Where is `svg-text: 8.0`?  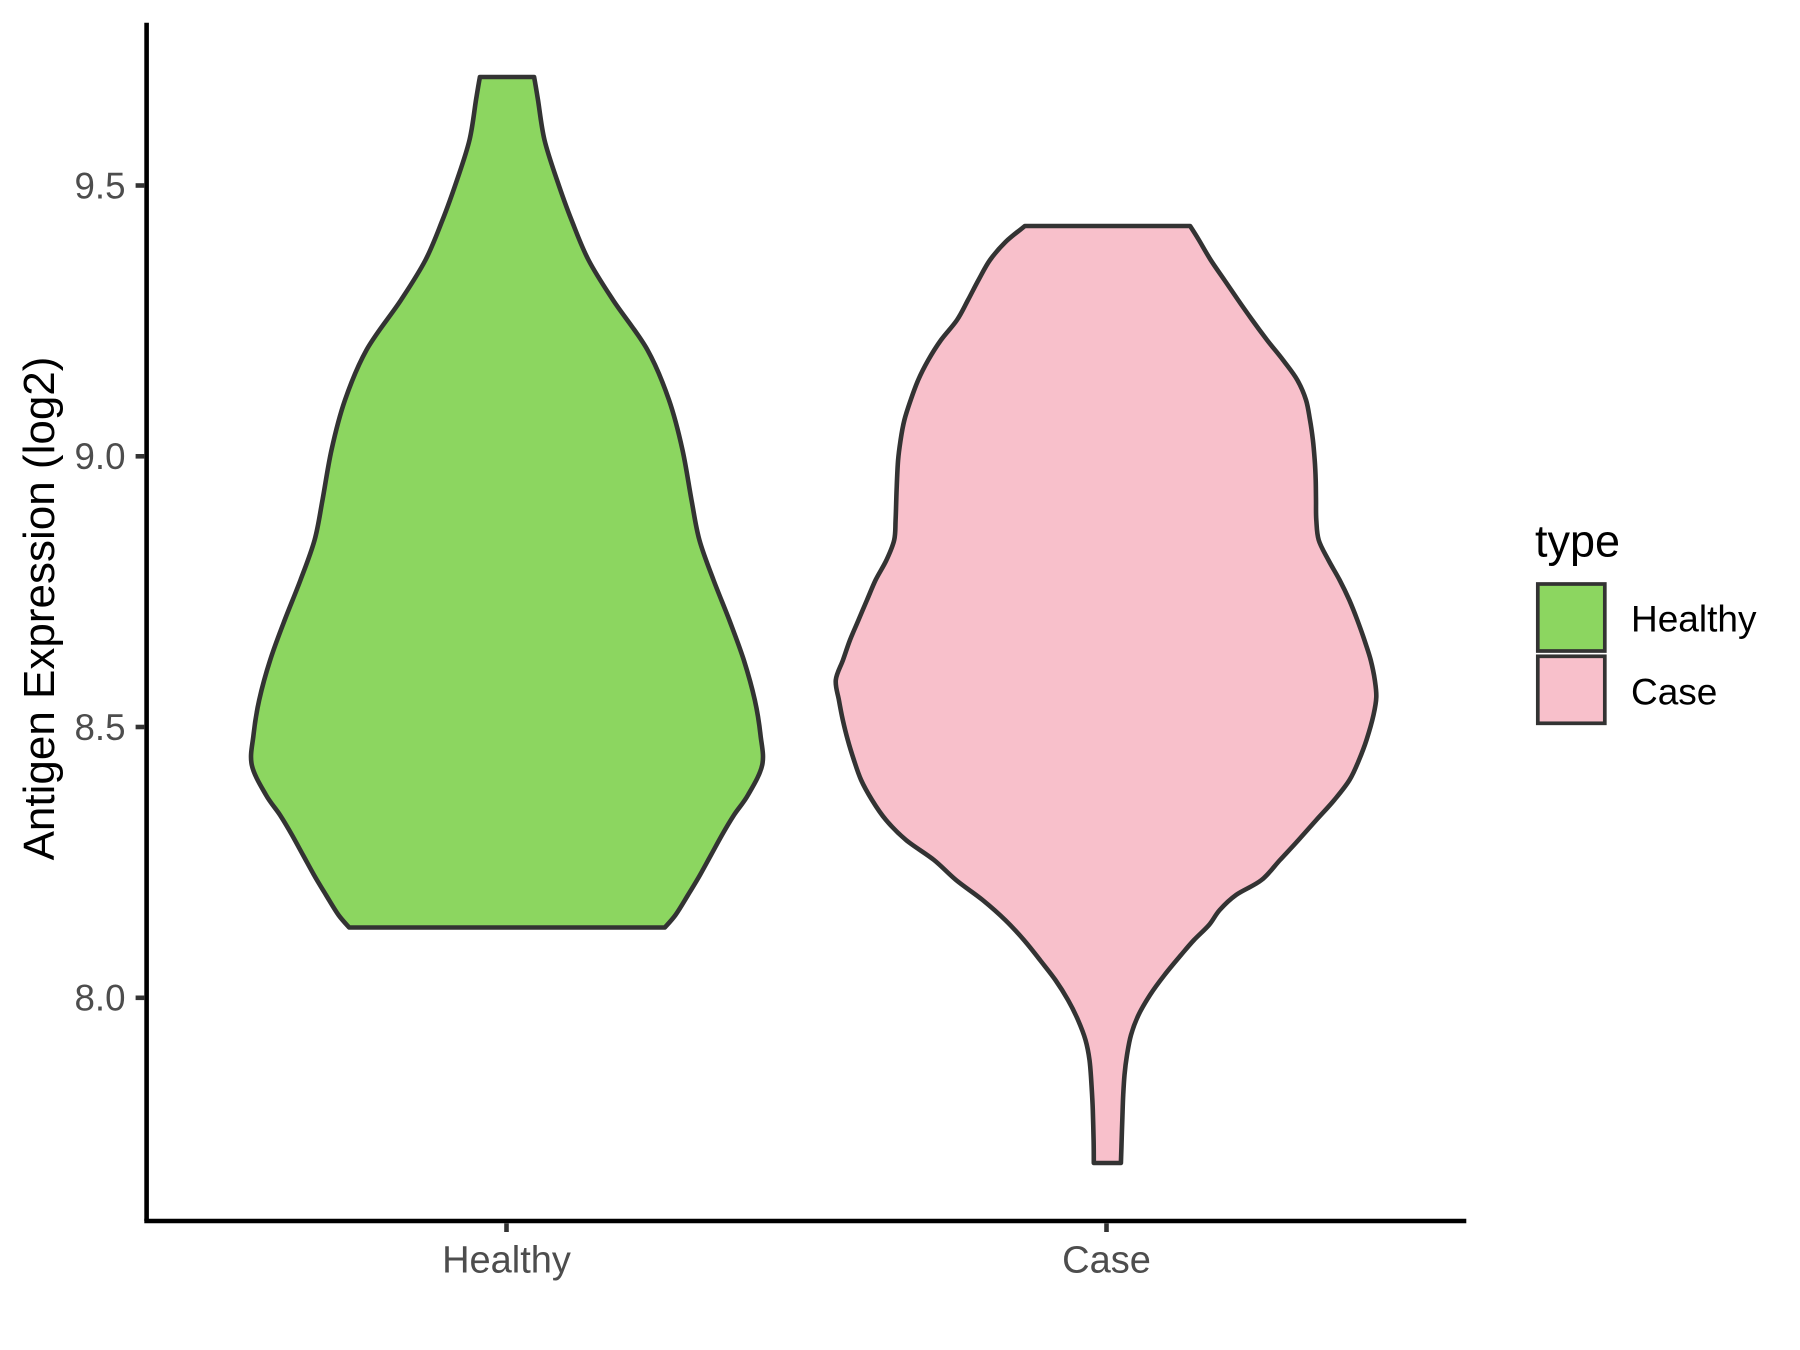 svg-text: 8.0 is located at coordinates (99, 998).